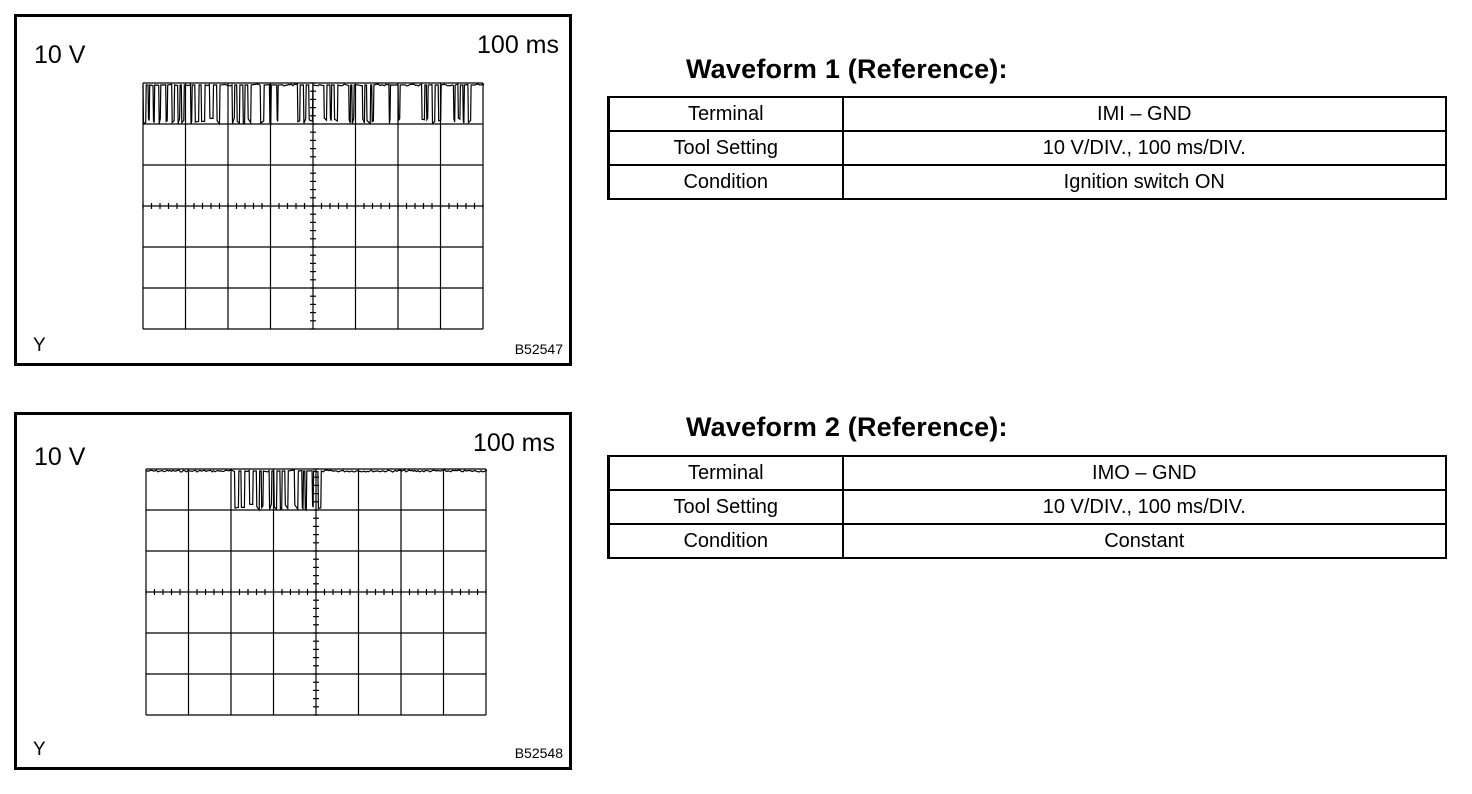 The height and width of the screenshot is (794, 1472). I want to click on table-row: Condition Ignition switch ON, so click(1027, 182).